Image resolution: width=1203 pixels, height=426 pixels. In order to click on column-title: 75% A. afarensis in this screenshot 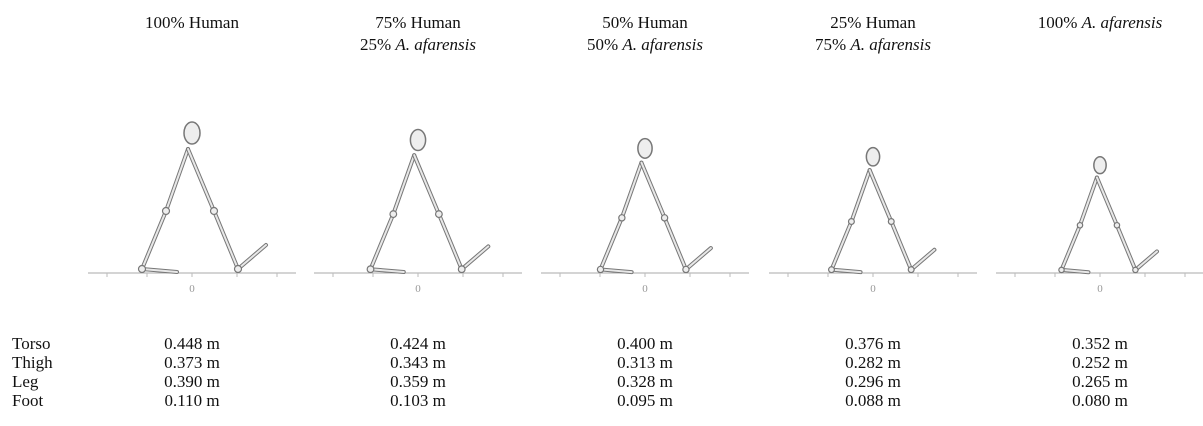, I will do `click(873, 44)`.